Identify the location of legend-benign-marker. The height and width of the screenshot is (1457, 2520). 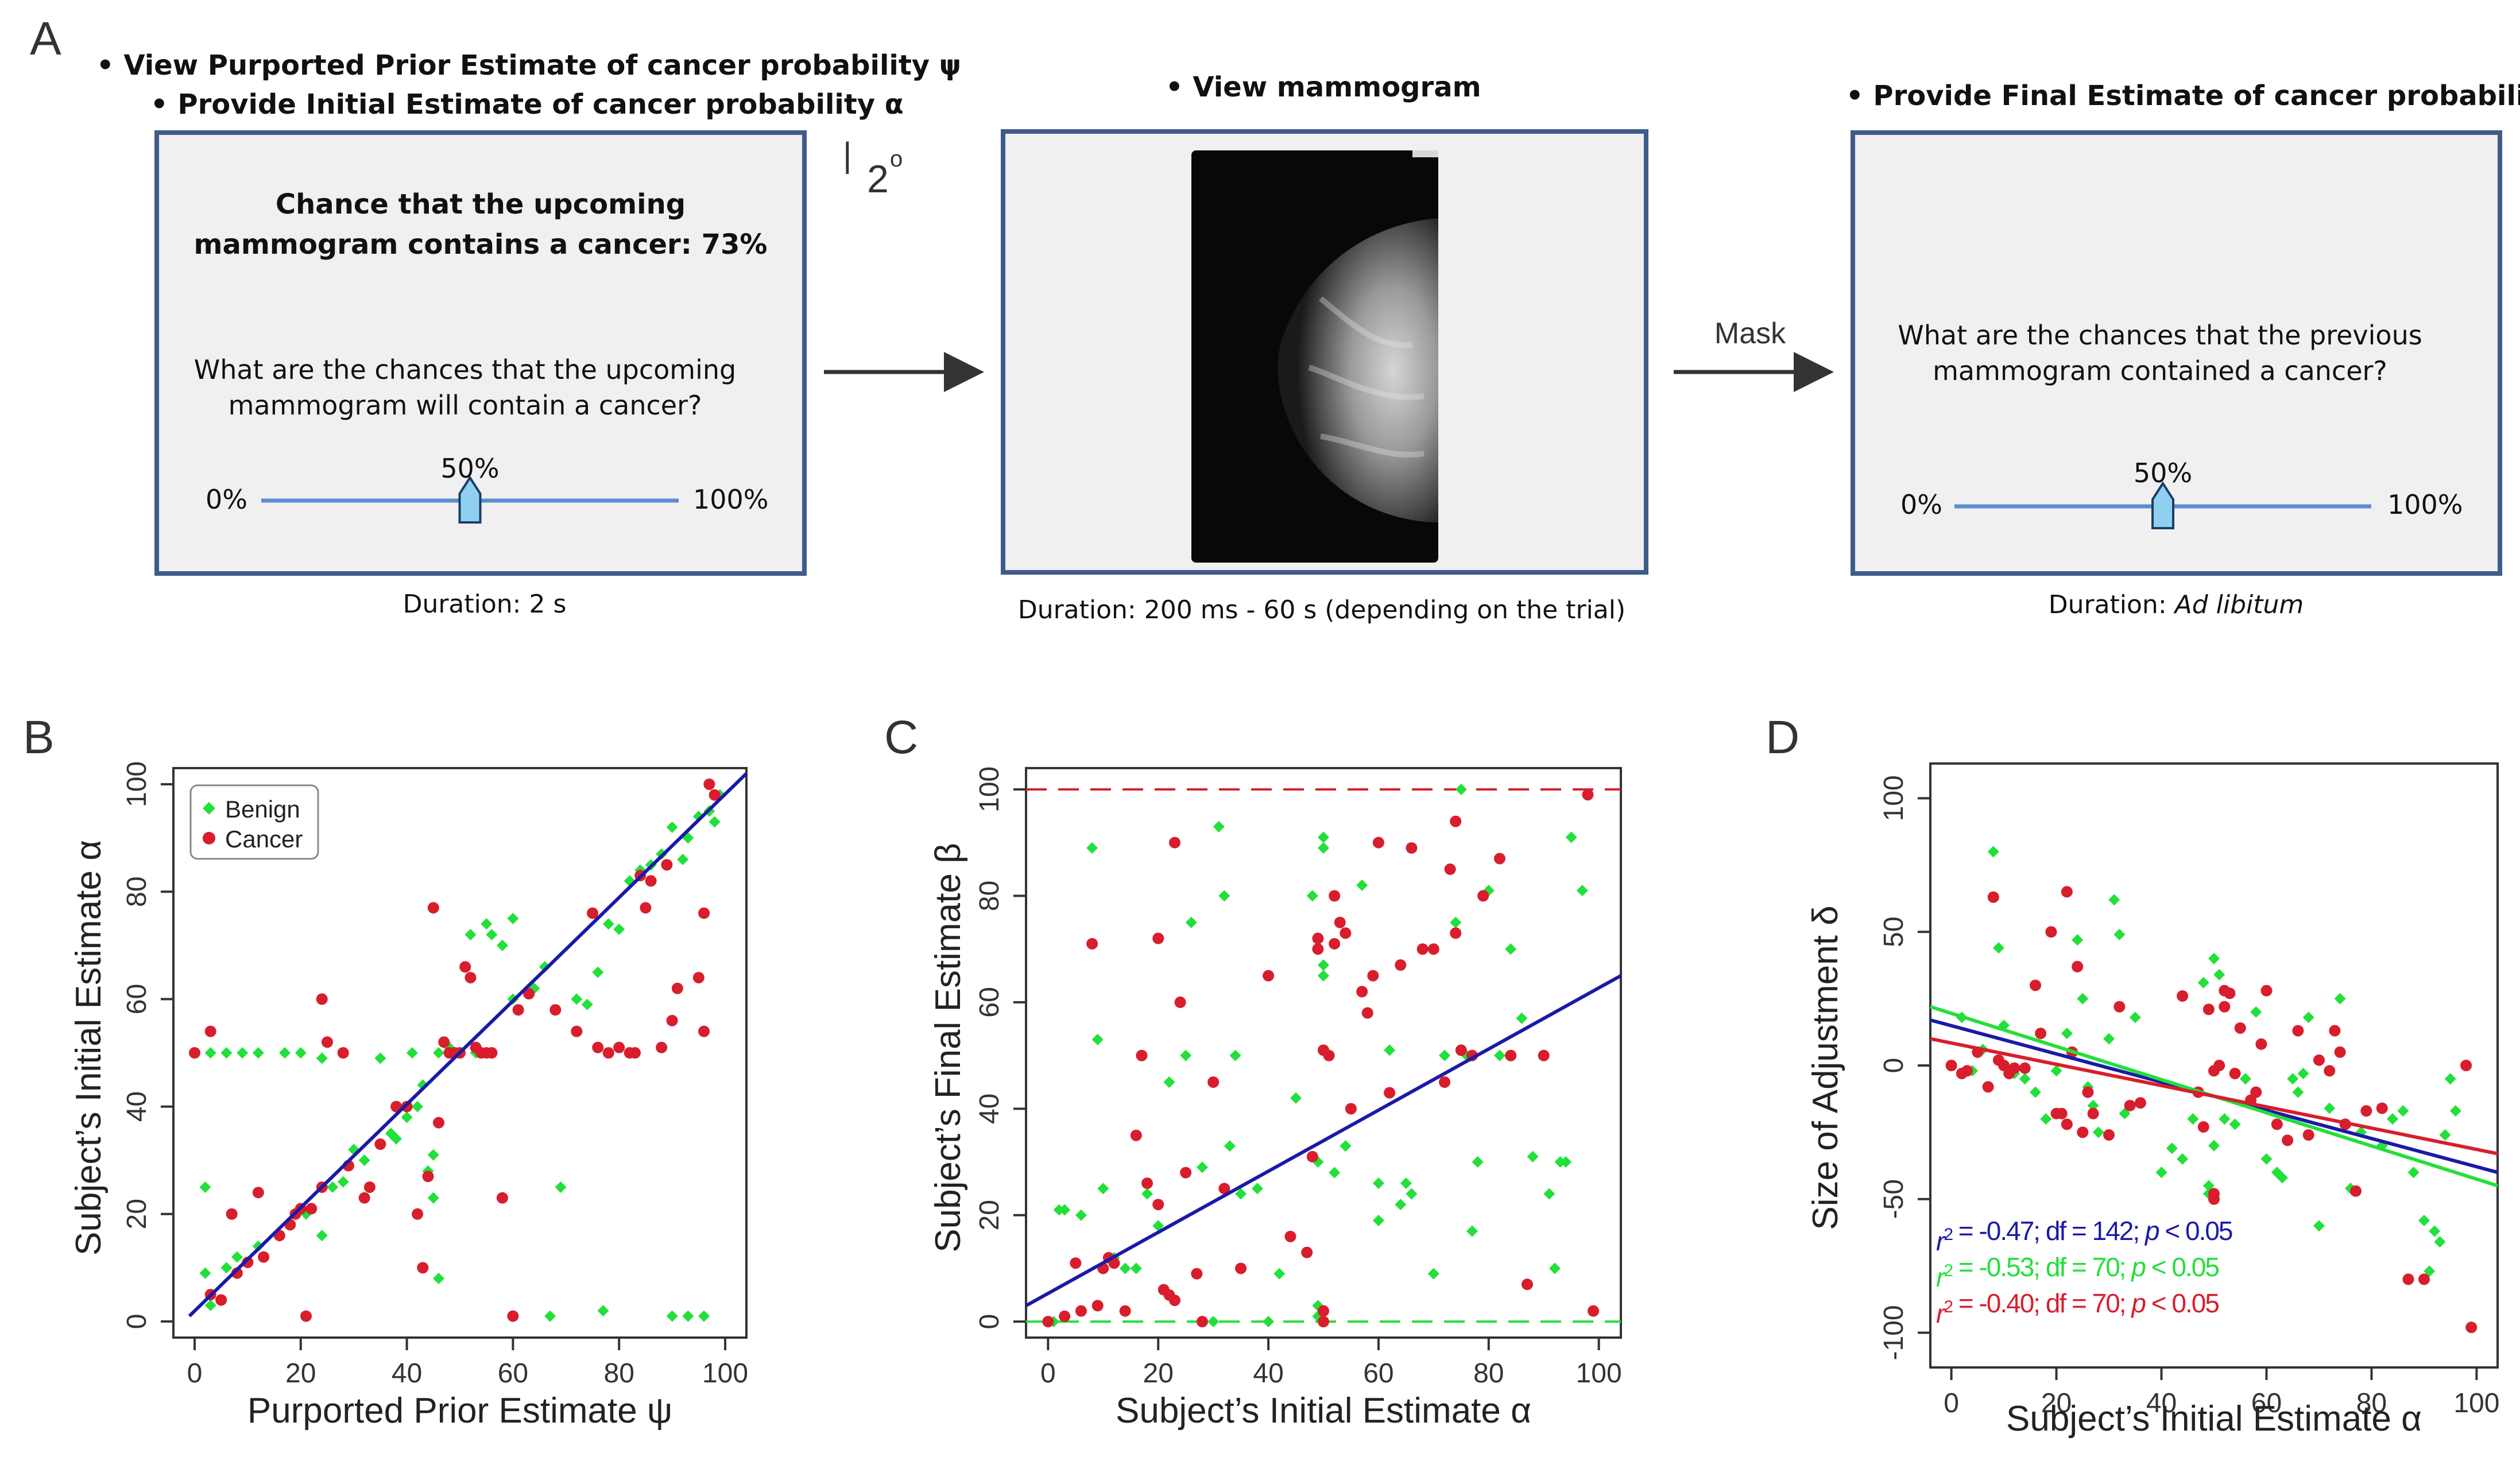
(209, 808).